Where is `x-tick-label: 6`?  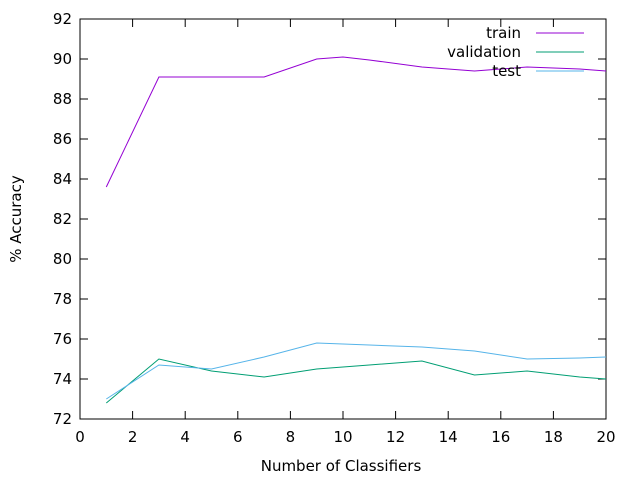
x-tick-label: 6 is located at coordinates (238, 437).